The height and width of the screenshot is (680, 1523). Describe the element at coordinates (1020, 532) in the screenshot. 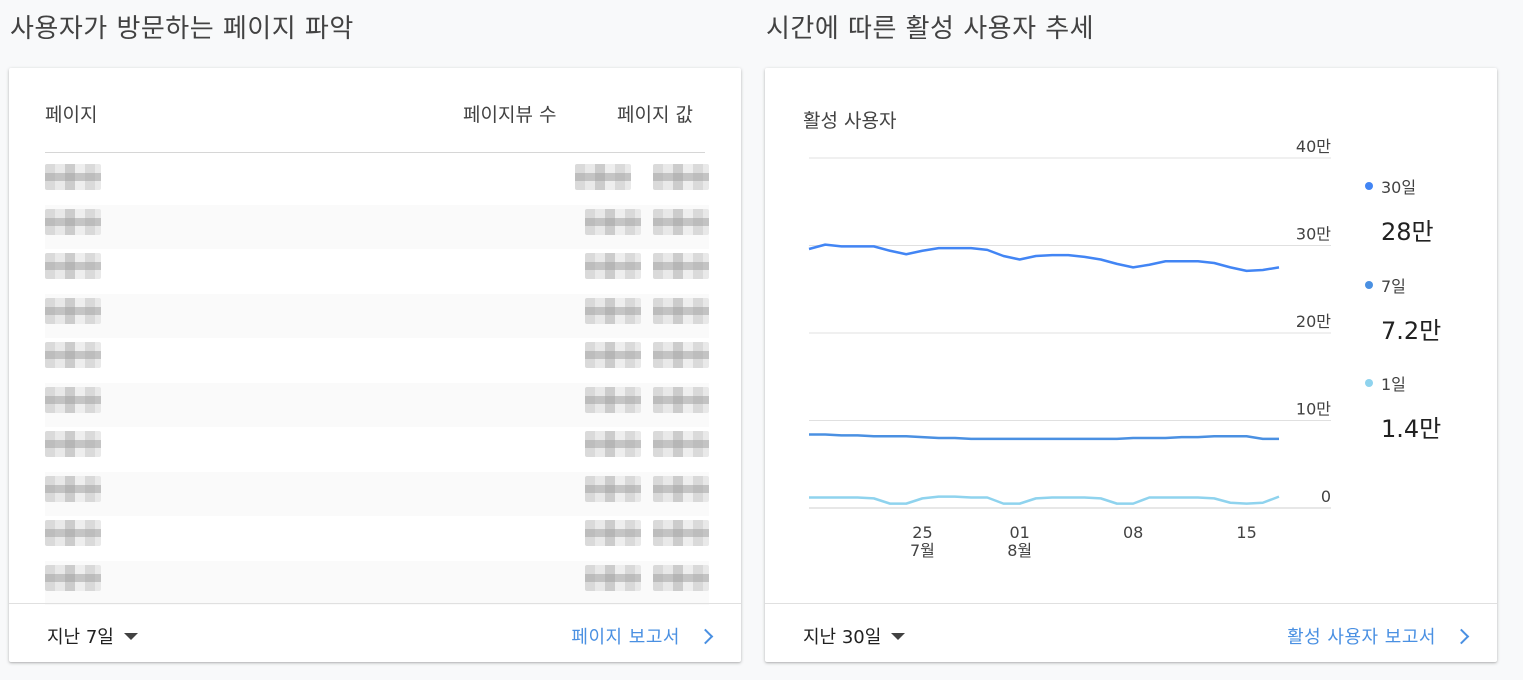

I see `x-tick-label: 01` at that location.